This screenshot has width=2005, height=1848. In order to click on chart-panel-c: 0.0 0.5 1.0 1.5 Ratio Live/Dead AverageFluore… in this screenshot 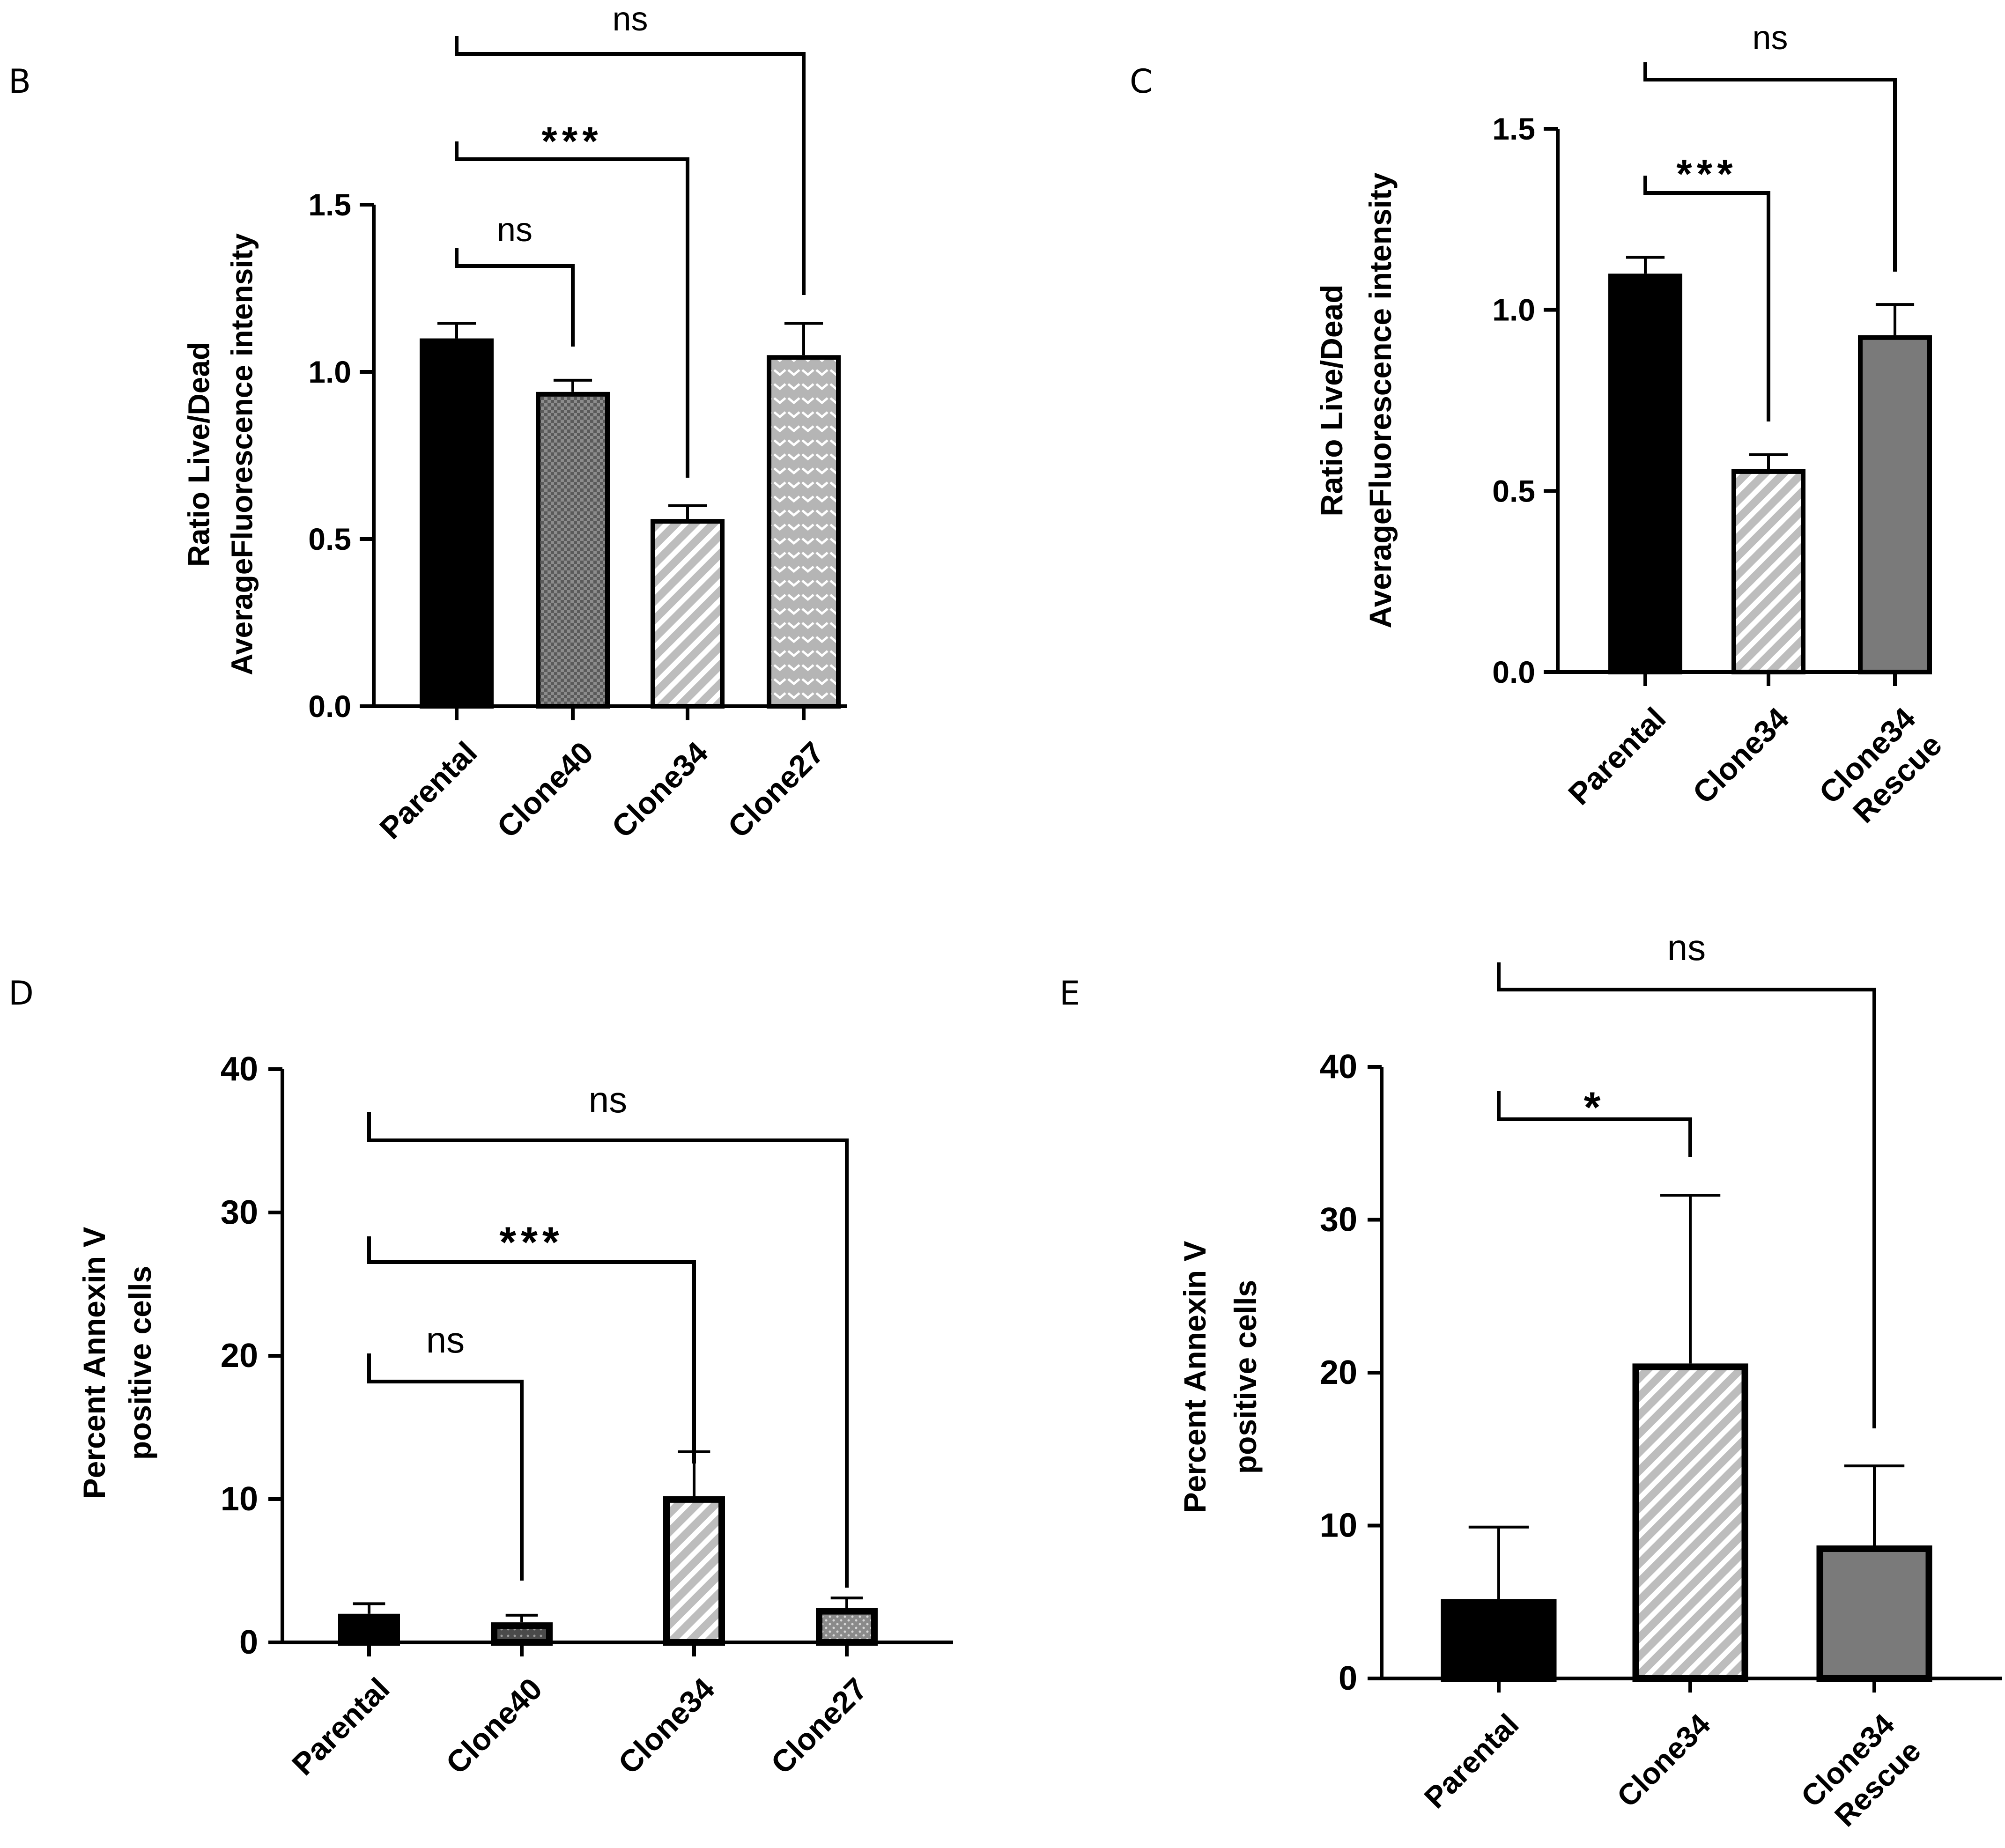, I will do `click(1631, 428)`.